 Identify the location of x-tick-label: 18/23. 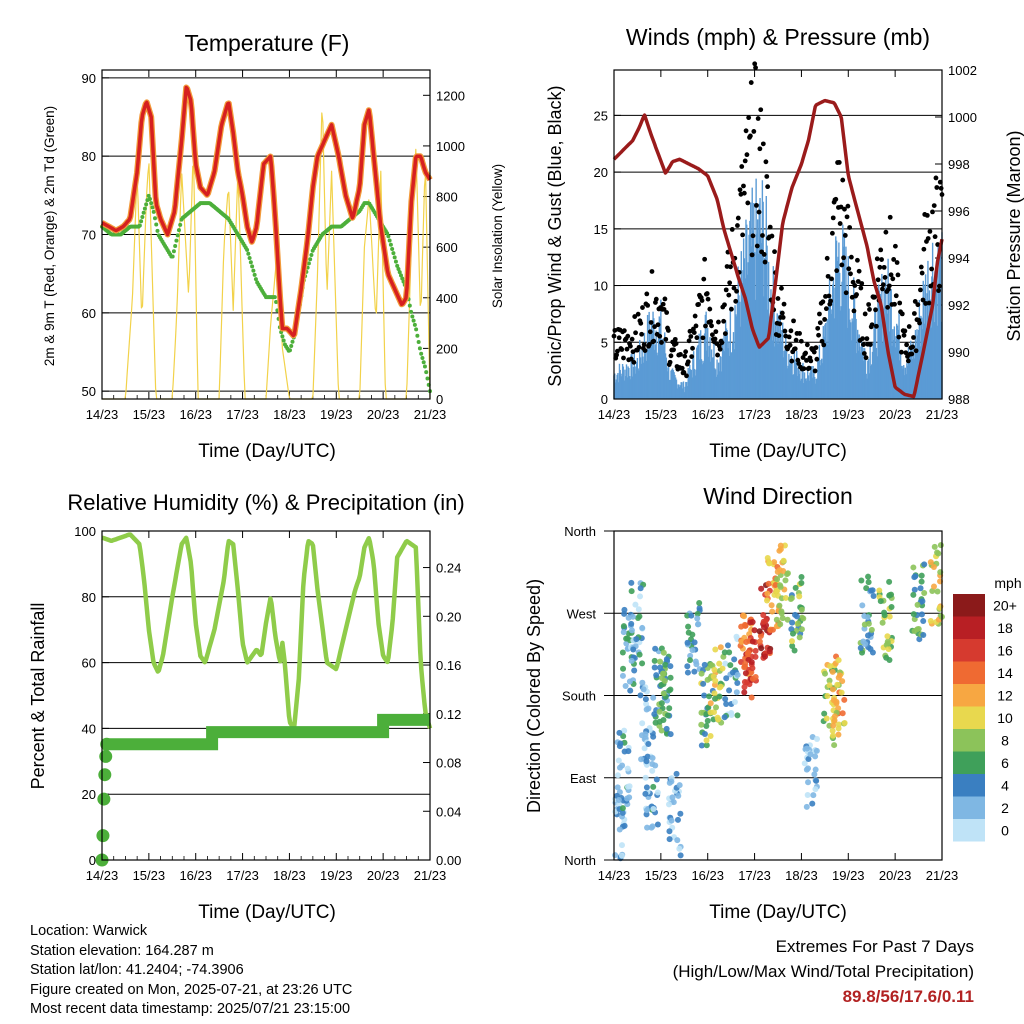
(801, 875).